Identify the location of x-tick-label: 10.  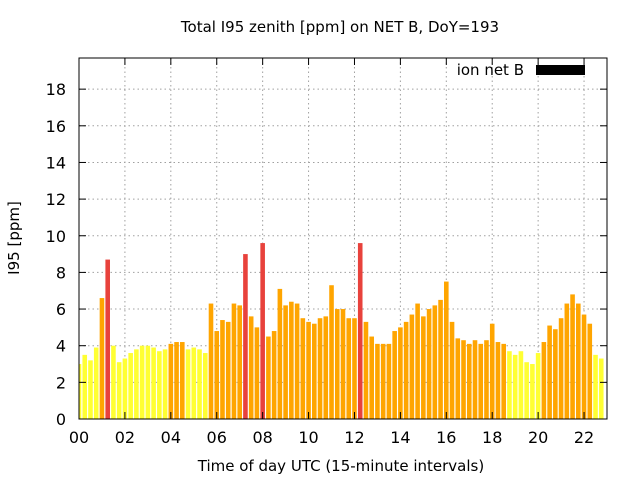
(308, 437).